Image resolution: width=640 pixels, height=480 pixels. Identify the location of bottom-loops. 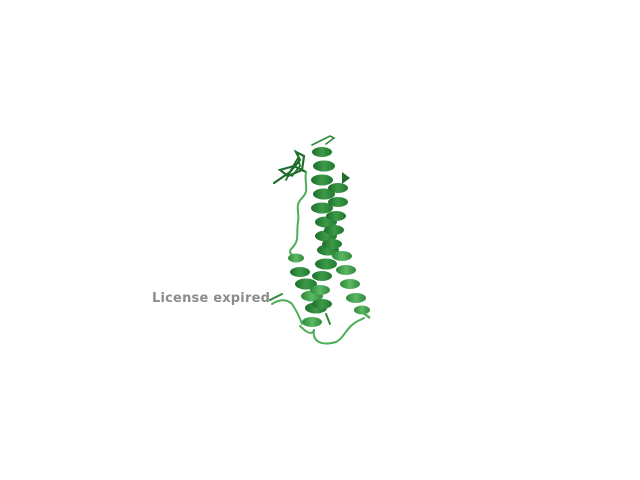
(317, 319).